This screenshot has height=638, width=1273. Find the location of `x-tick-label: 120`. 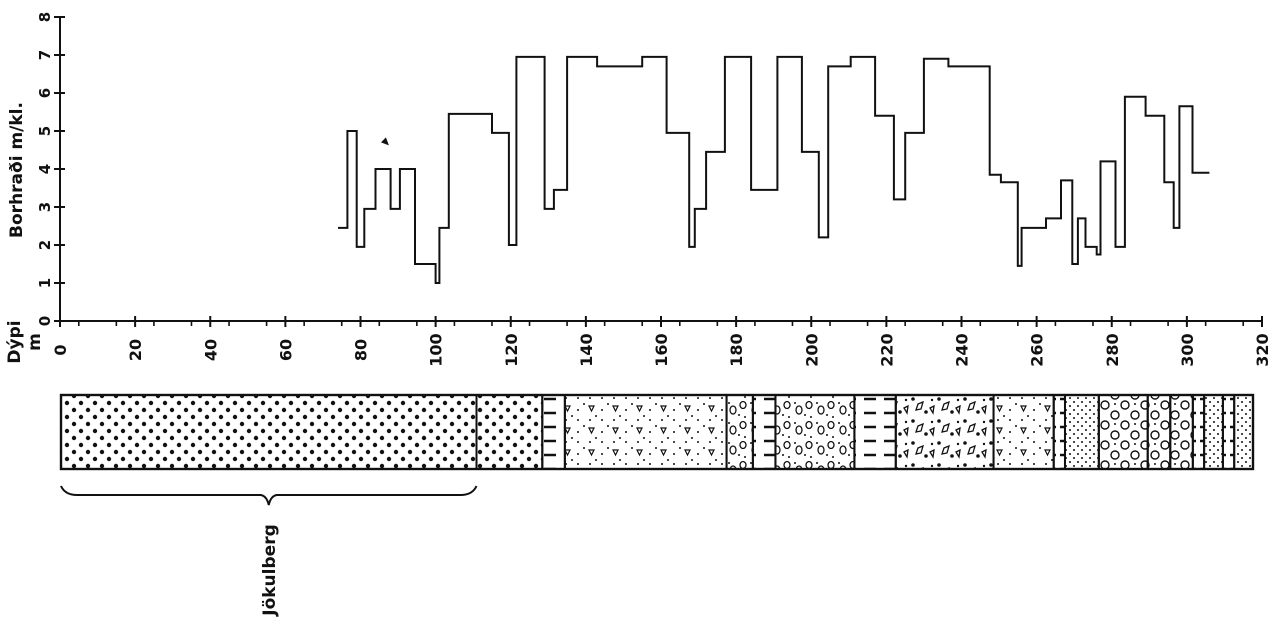

x-tick-label: 120 is located at coordinates (511, 349).